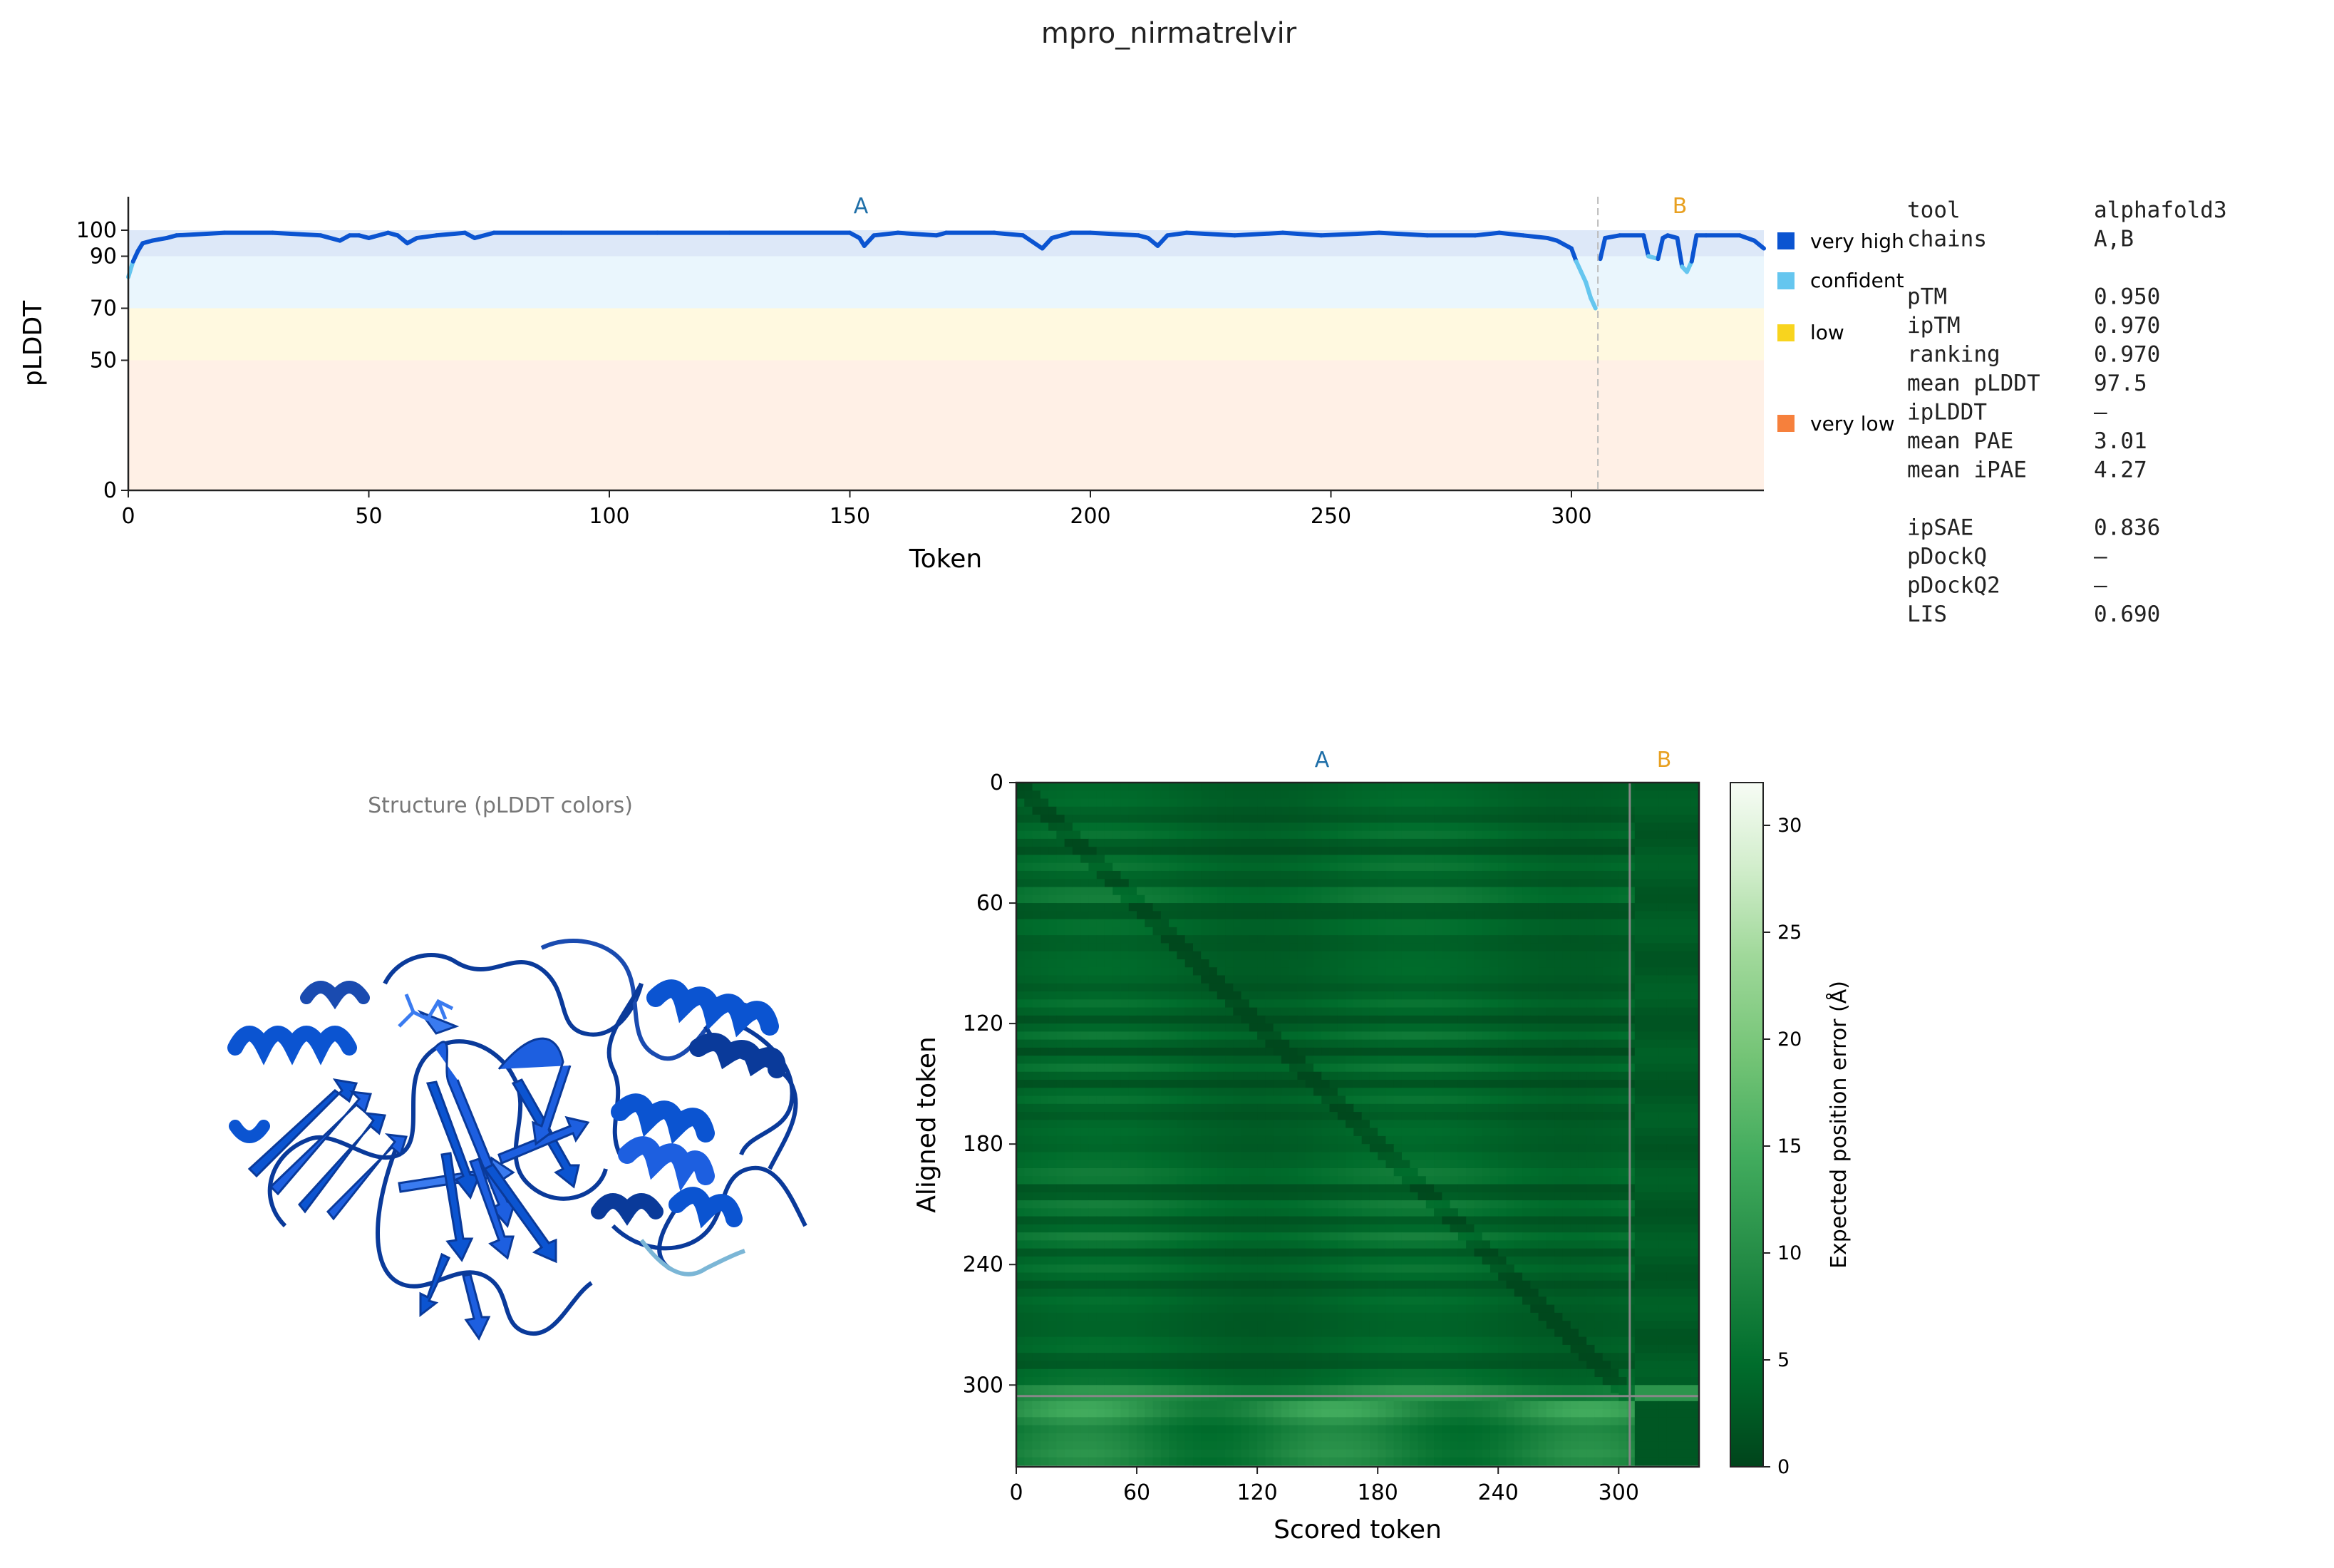 This screenshot has height=1568, width=2334. Describe the element at coordinates (1258, 234) in the screenshot. I see `plddt-line-segment` at that location.